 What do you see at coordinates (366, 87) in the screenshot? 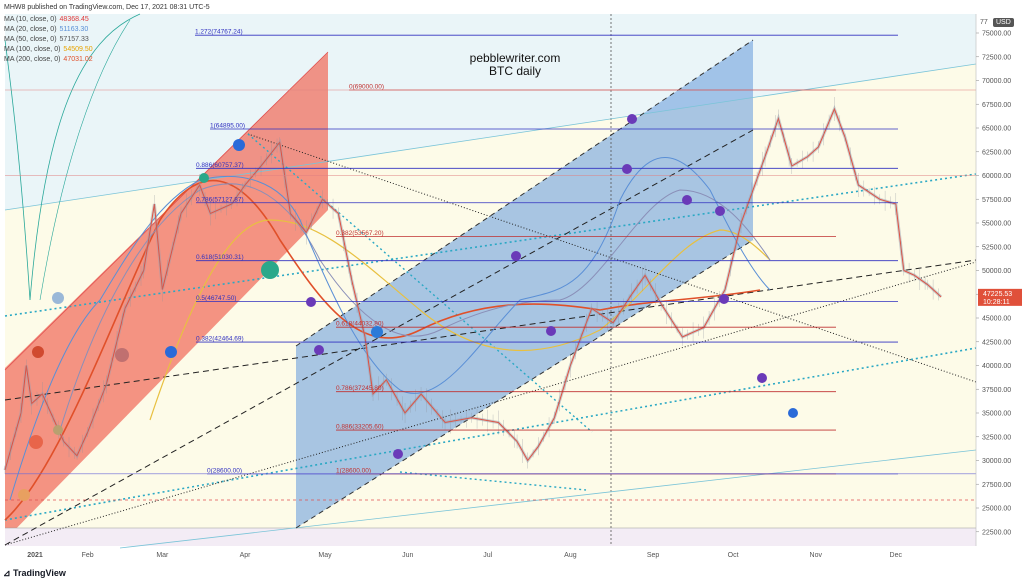
I see `fib-level-label: 0(69000.00)` at bounding box center [366, 87].